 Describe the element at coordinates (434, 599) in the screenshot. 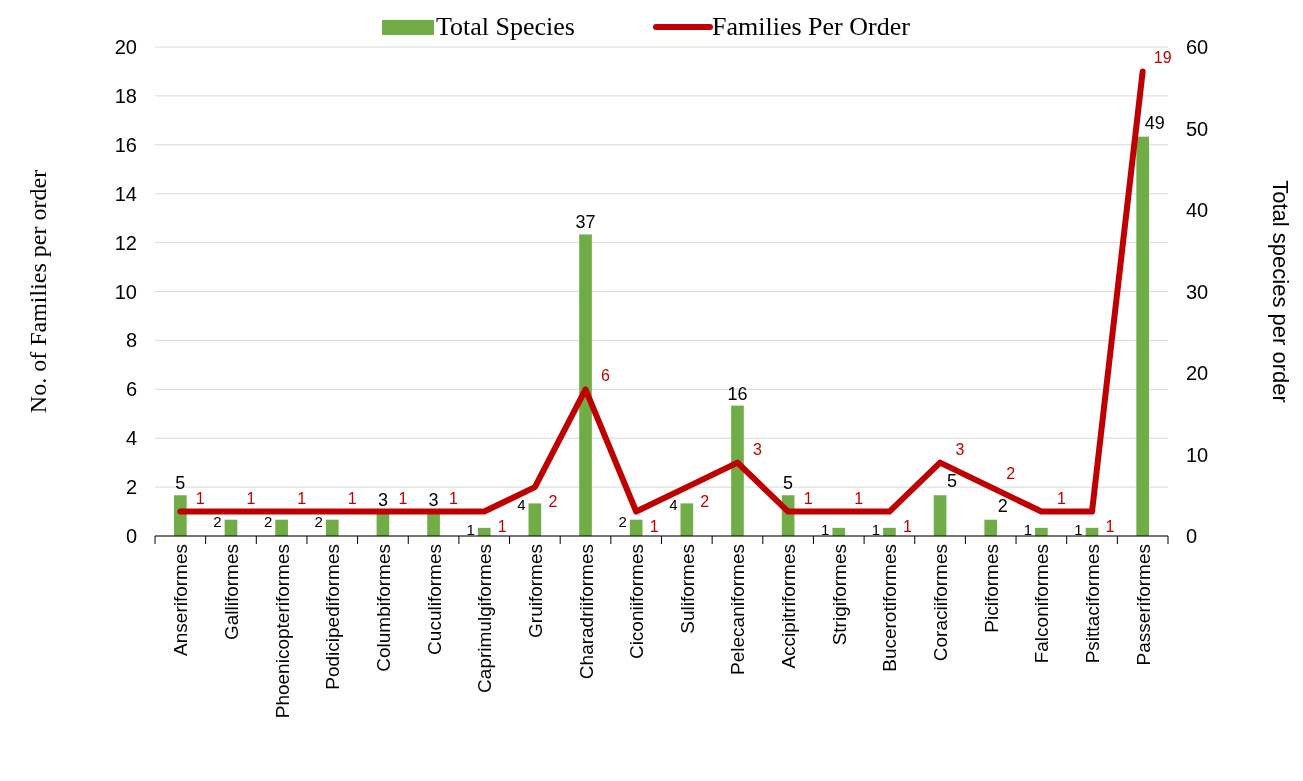

I see `x-tick-label: Cuculiformes` at that location.